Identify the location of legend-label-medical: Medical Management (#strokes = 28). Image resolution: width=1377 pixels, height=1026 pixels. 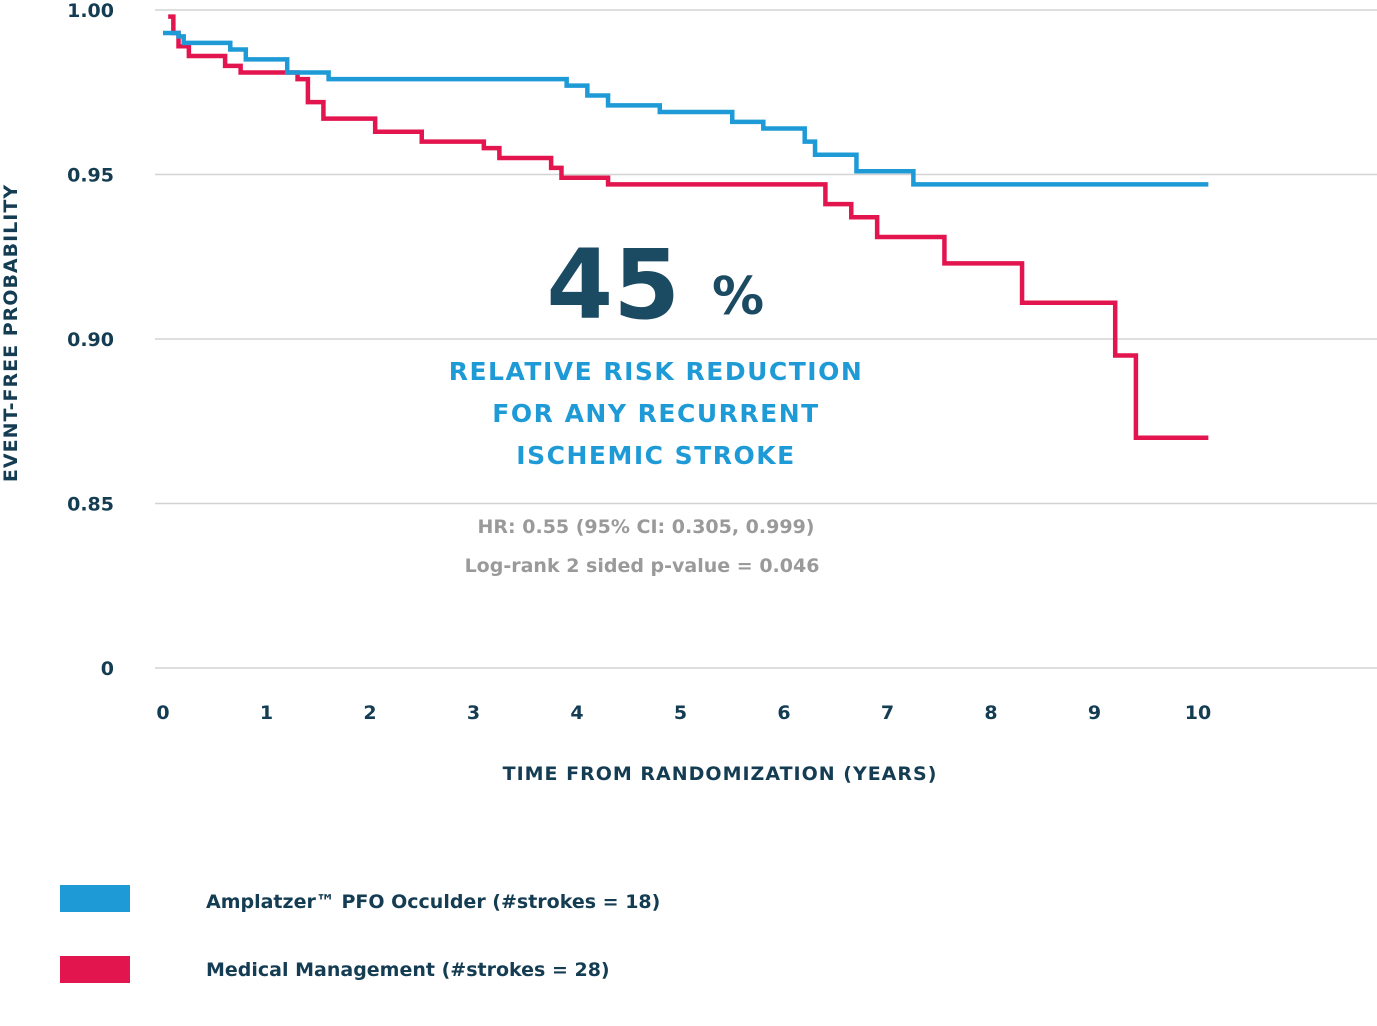
(408, 970).